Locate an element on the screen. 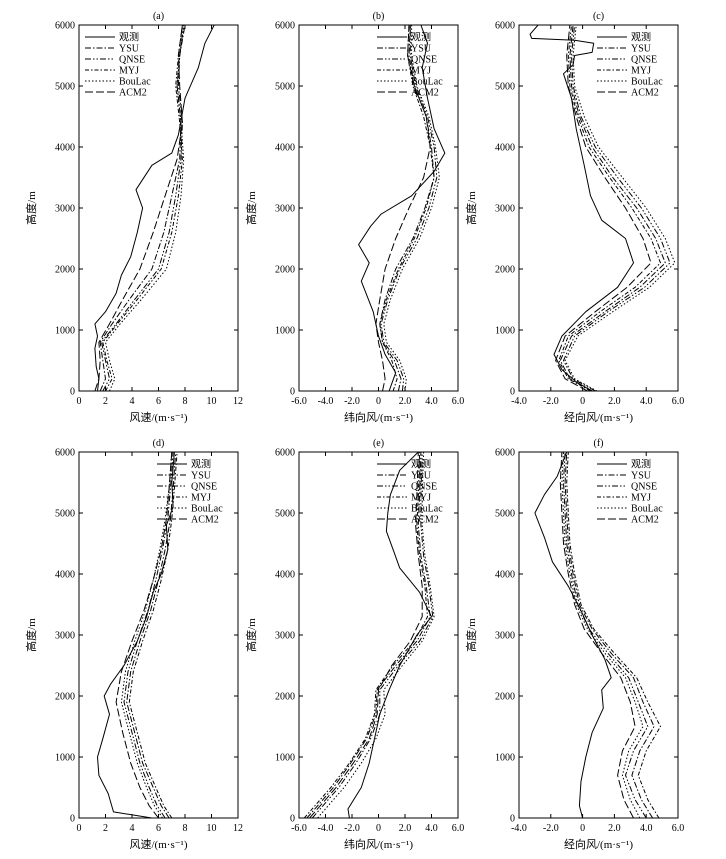  x-tick-label: -6.0 is located at coordinates (299, 828).